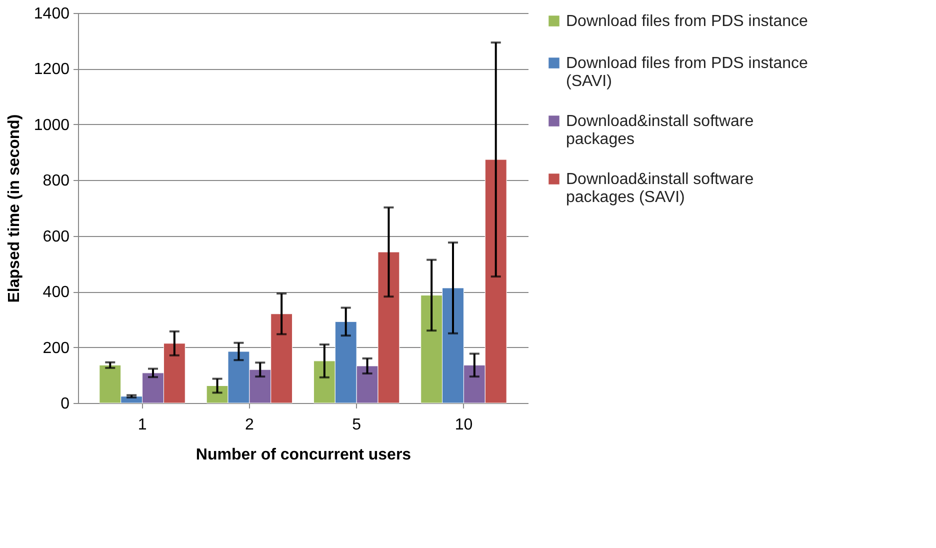 The width and height of the screenshot is (936, 548). I want to click on y-tick-label: 600, so click(56, 237).